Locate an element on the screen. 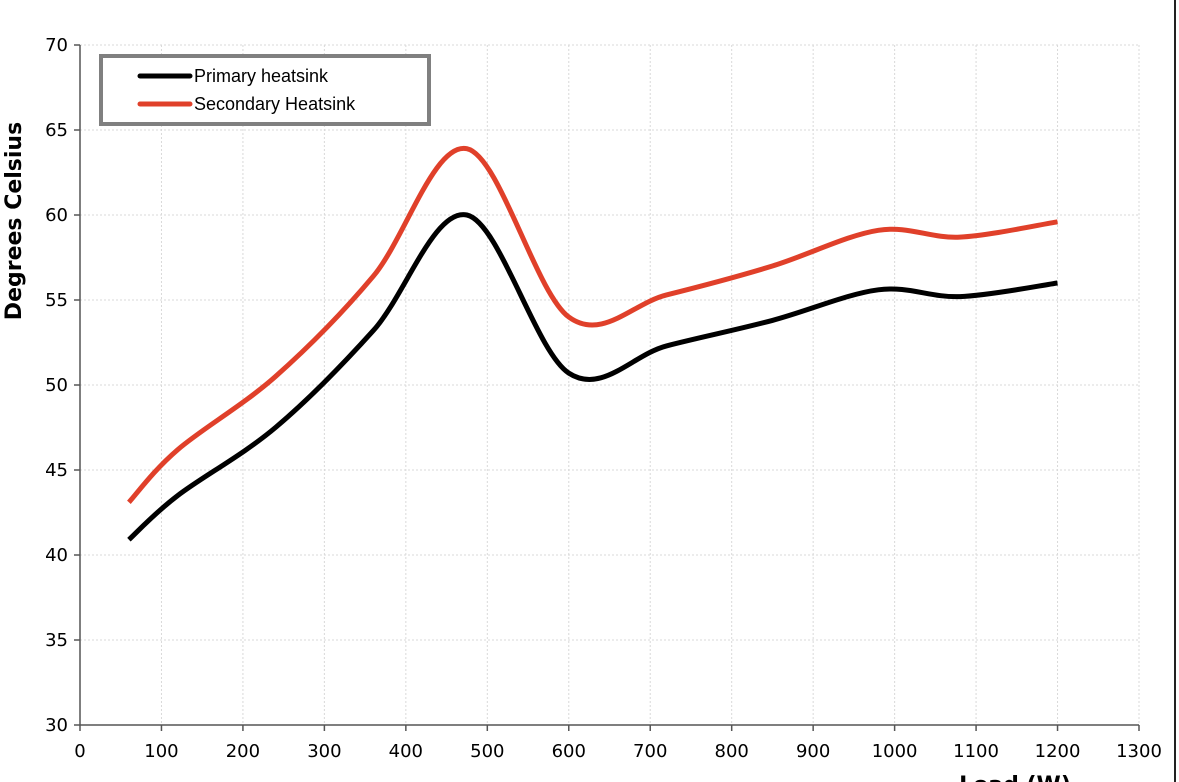 This screenshot has height=782, width=1179. legend-box is located at coordinates (265, 90).